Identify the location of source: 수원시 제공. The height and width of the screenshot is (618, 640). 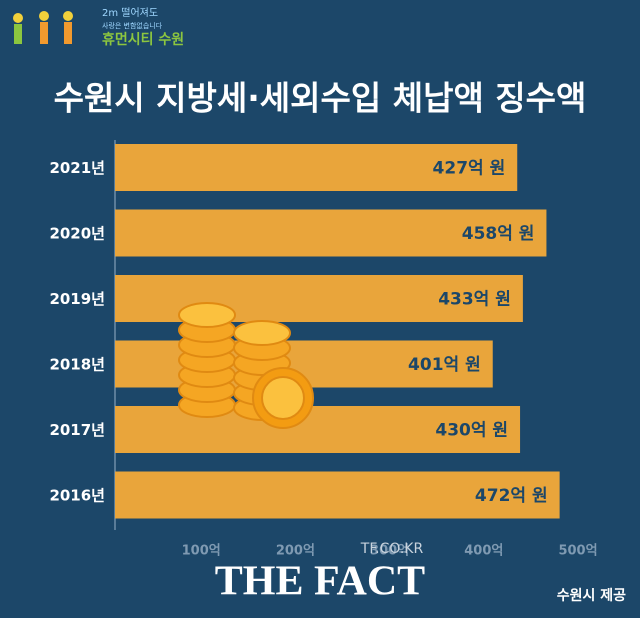
(591, 596).